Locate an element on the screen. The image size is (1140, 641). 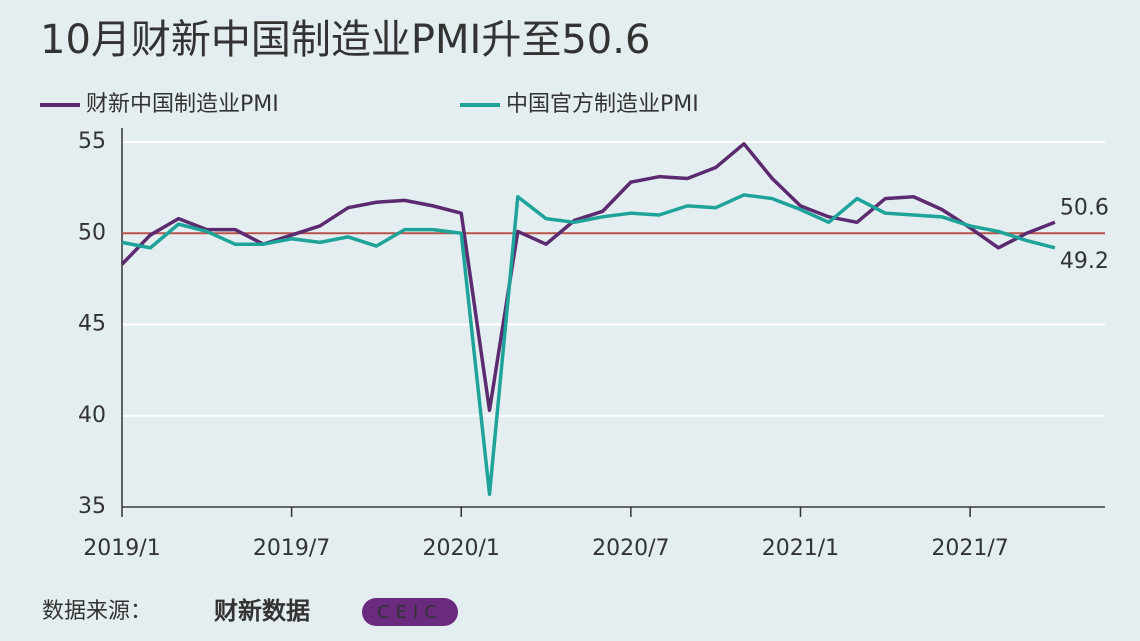
legend-label: 财新中国制造业PMI is located at coordinates (182, 104).